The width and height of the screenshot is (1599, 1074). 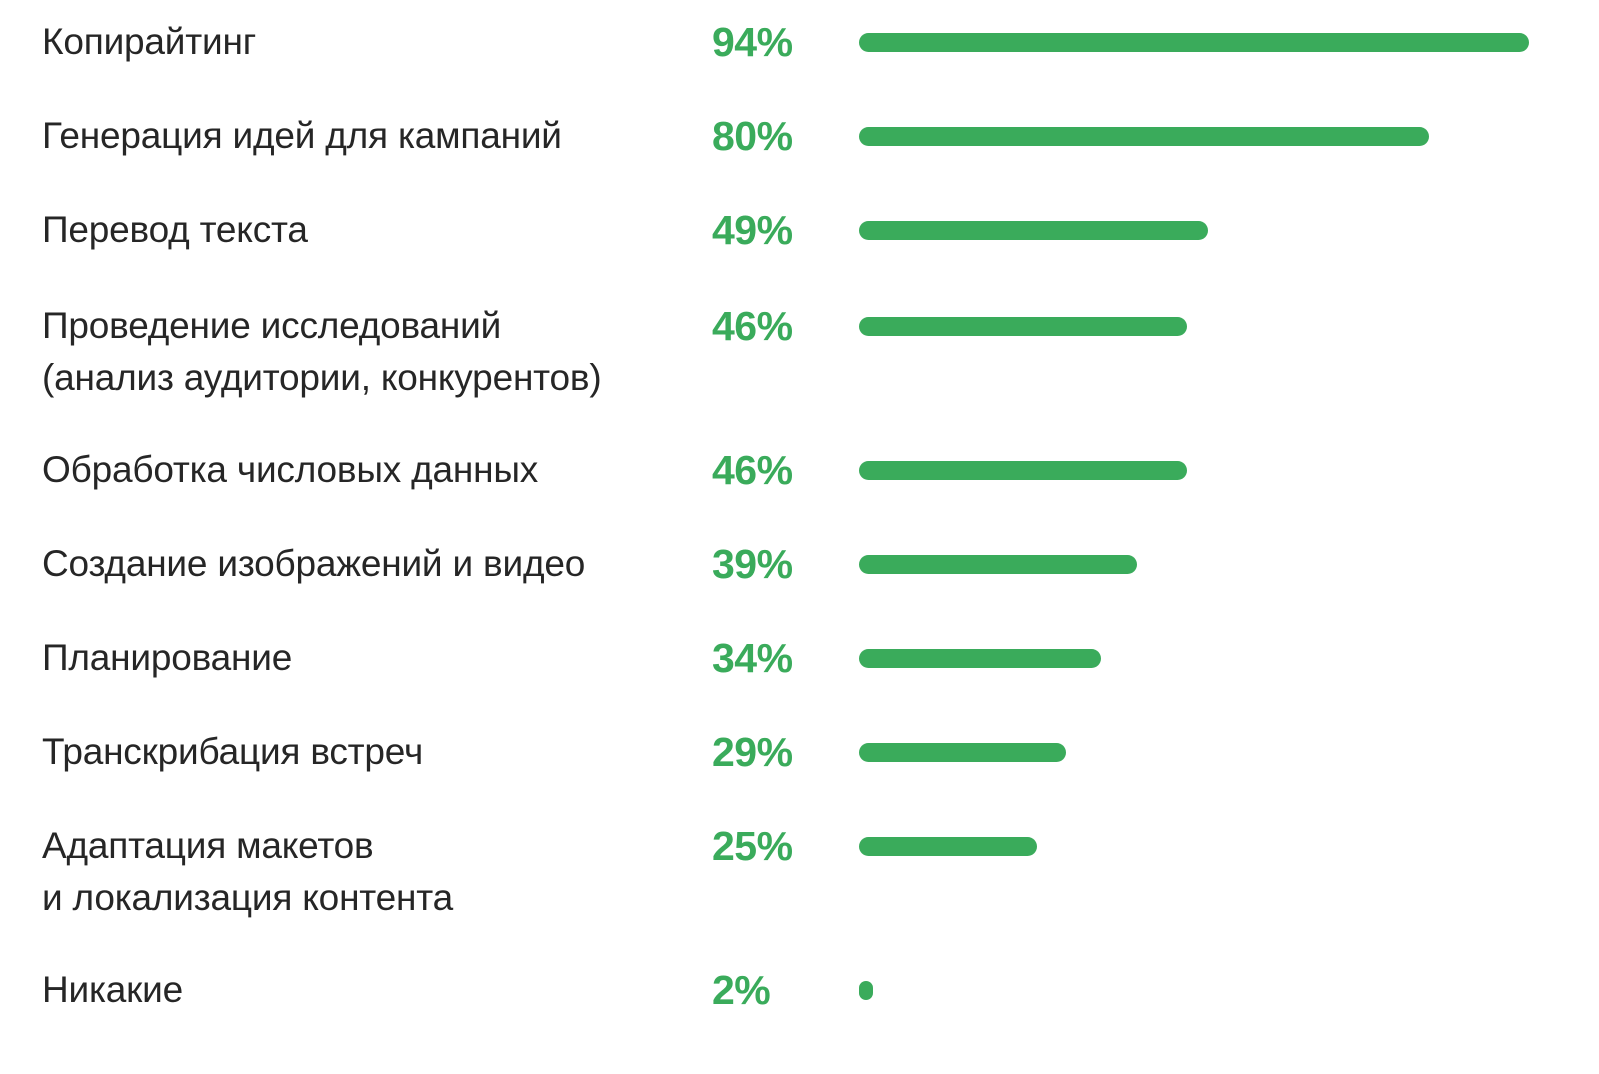 What do you see at coordinates (233, 751) in the screenshot?
I see `category-label: Транскрибация встреч` at bounding box center [233, 751].